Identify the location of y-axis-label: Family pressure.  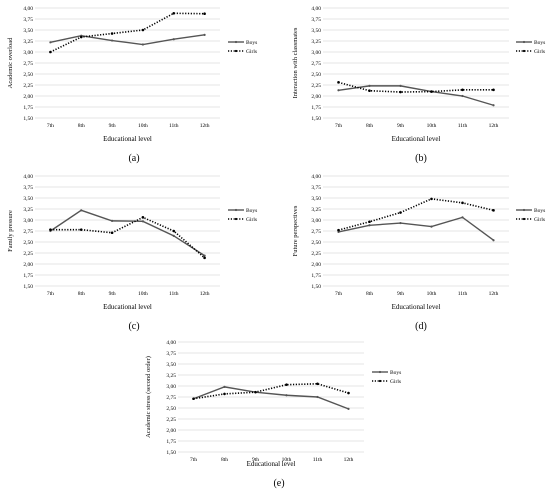
(10, 231).